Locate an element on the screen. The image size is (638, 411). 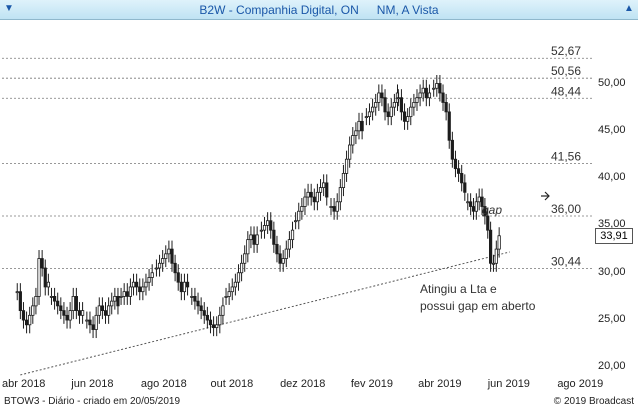
chart-title: B2W - Companhia Digital, ON NM, A Vista is located at coordinates (319, 10).